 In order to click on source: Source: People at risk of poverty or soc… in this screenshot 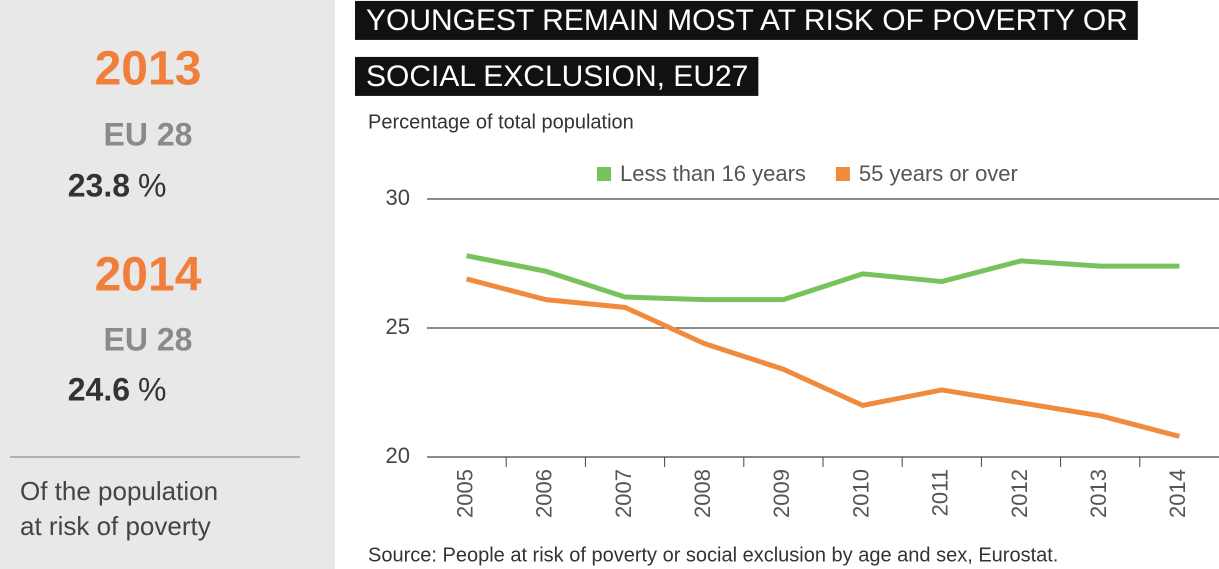, I will do `click(713, 555)`.